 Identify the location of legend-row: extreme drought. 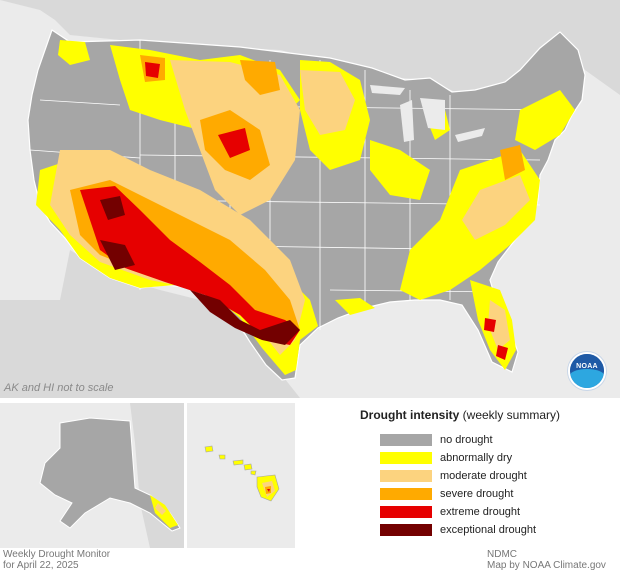
(450, 512).